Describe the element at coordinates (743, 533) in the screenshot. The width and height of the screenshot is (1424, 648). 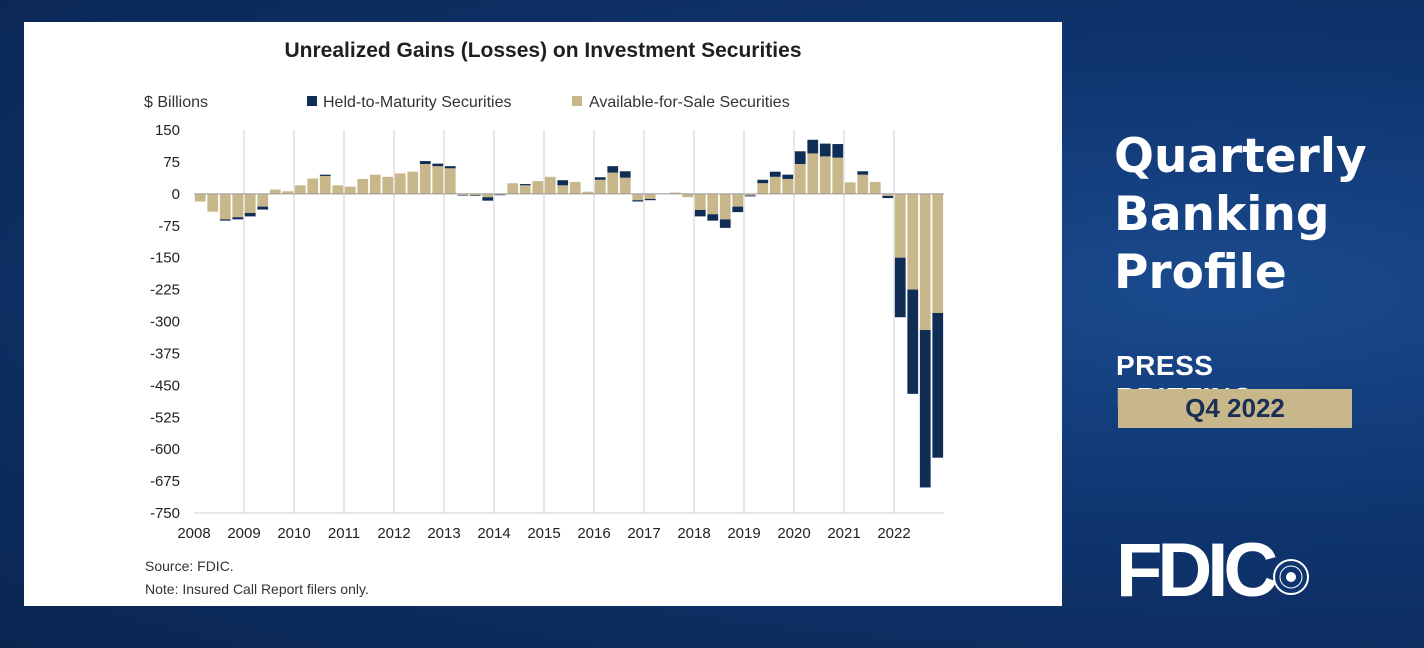
I see `x-tick-label: 2019` at that location.